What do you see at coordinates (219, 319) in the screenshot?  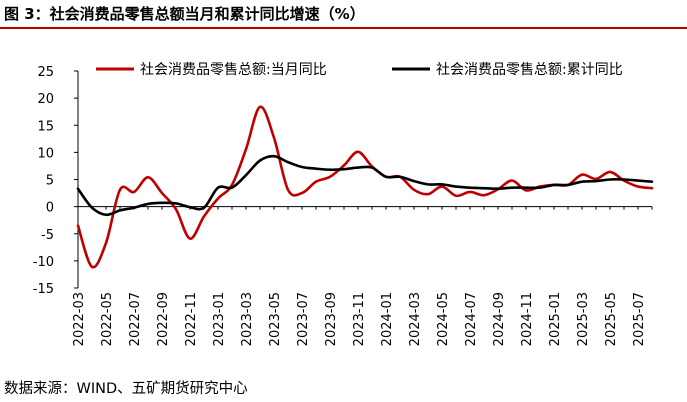 I see `x-tick-label: 2023-01` at bounding box center [219, 319].